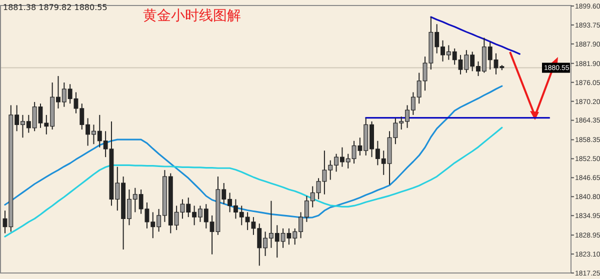  Describe the element at coordinates (475, 35) in the screenshot. I see `line-series` at that location.